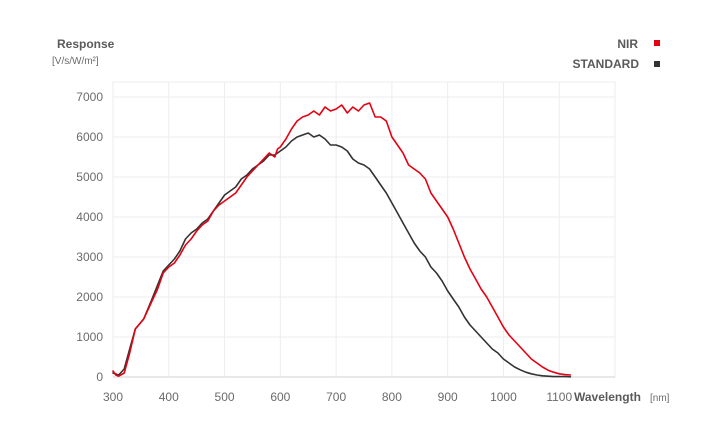  Describe the element at coordinates (89, 257) in the screenshot. I see `y-tick-label: 3000` at that location.